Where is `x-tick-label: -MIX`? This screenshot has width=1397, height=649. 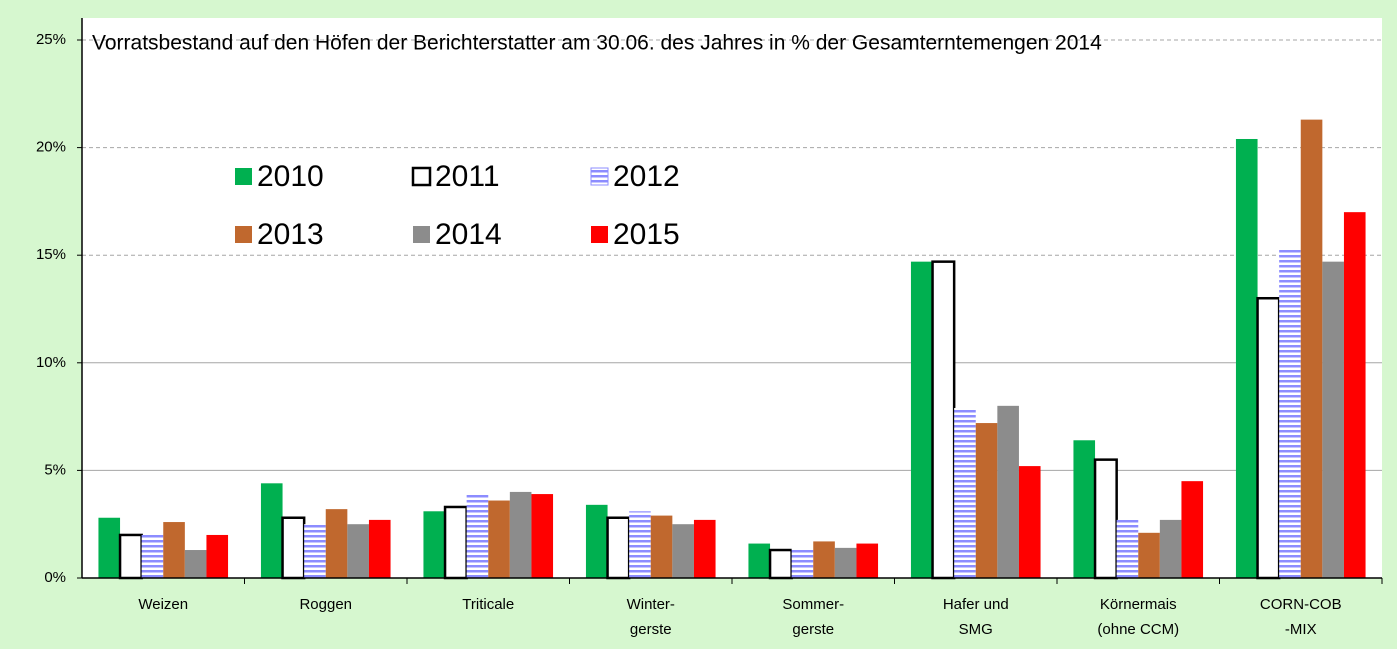
x-tick-label: -MIX is located at coordinates (1301, 629).